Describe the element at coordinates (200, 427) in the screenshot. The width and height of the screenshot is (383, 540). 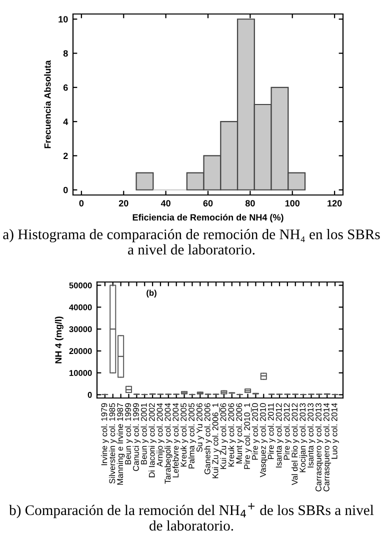
I see `x-tick-label: Su y Yu 2006` at that location.